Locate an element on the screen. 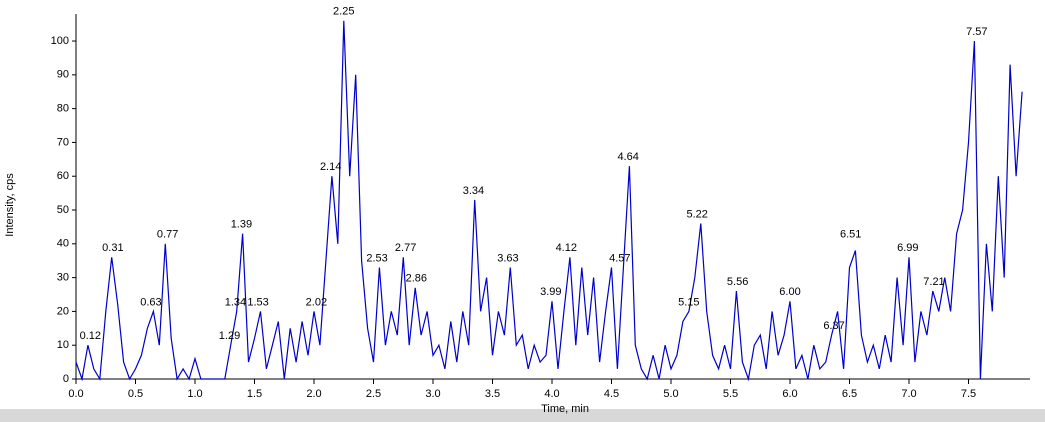 The image size is (1045, 422). peak-label: 7.21 is located at coordinates (933, 282).